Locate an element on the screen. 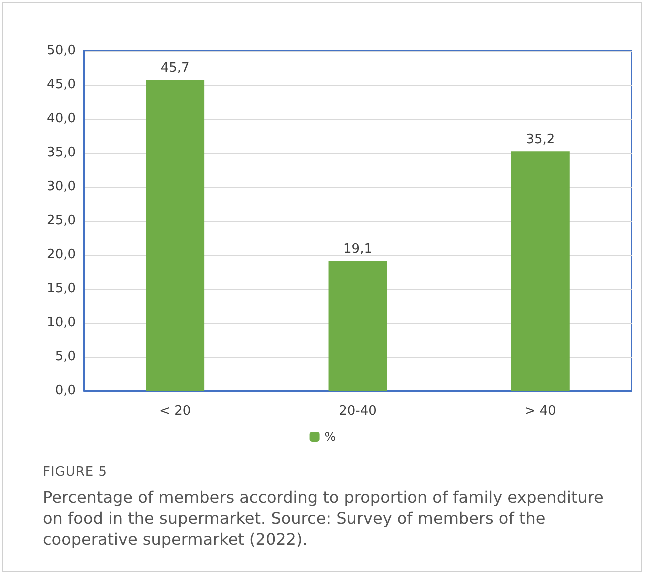 The width and height of the screenshot is (646, 576). caption: FIGURE 5 is located at coordinates (75, 472).